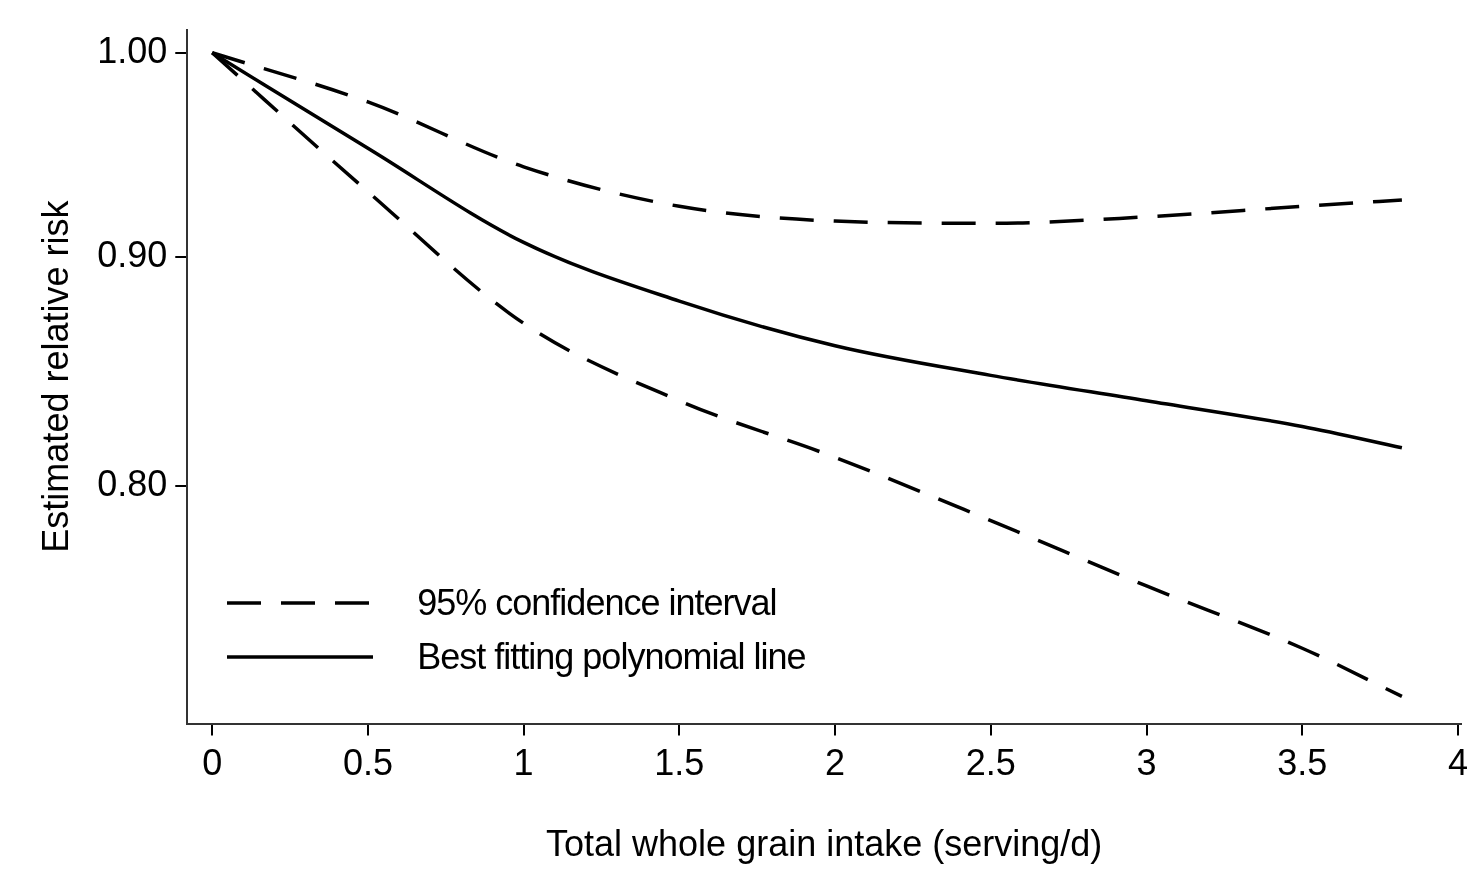  I want to click on x-tick-label: 0, so click(212, 763).